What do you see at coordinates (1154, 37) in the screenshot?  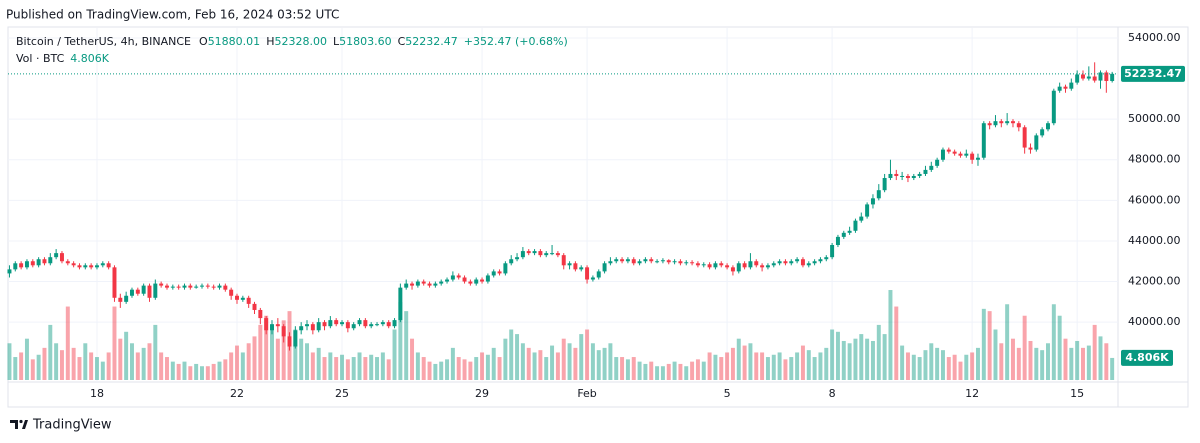 I see `y-tick-label: 54000.00` at bounding box center [1154, 37].